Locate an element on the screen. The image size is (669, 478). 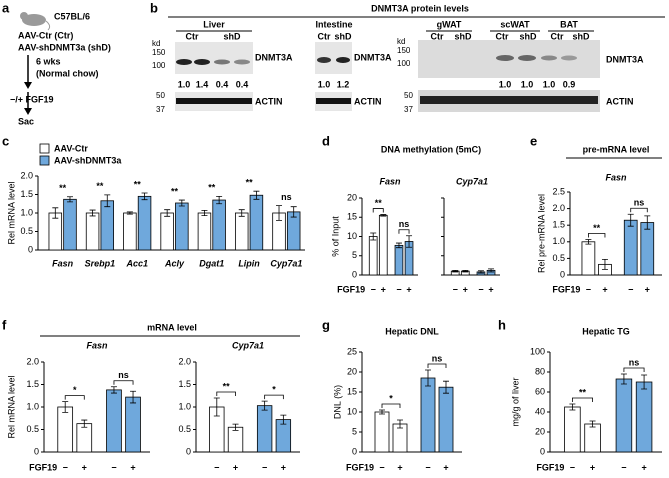
panel-letter: a is located at coordinates (6, 7).